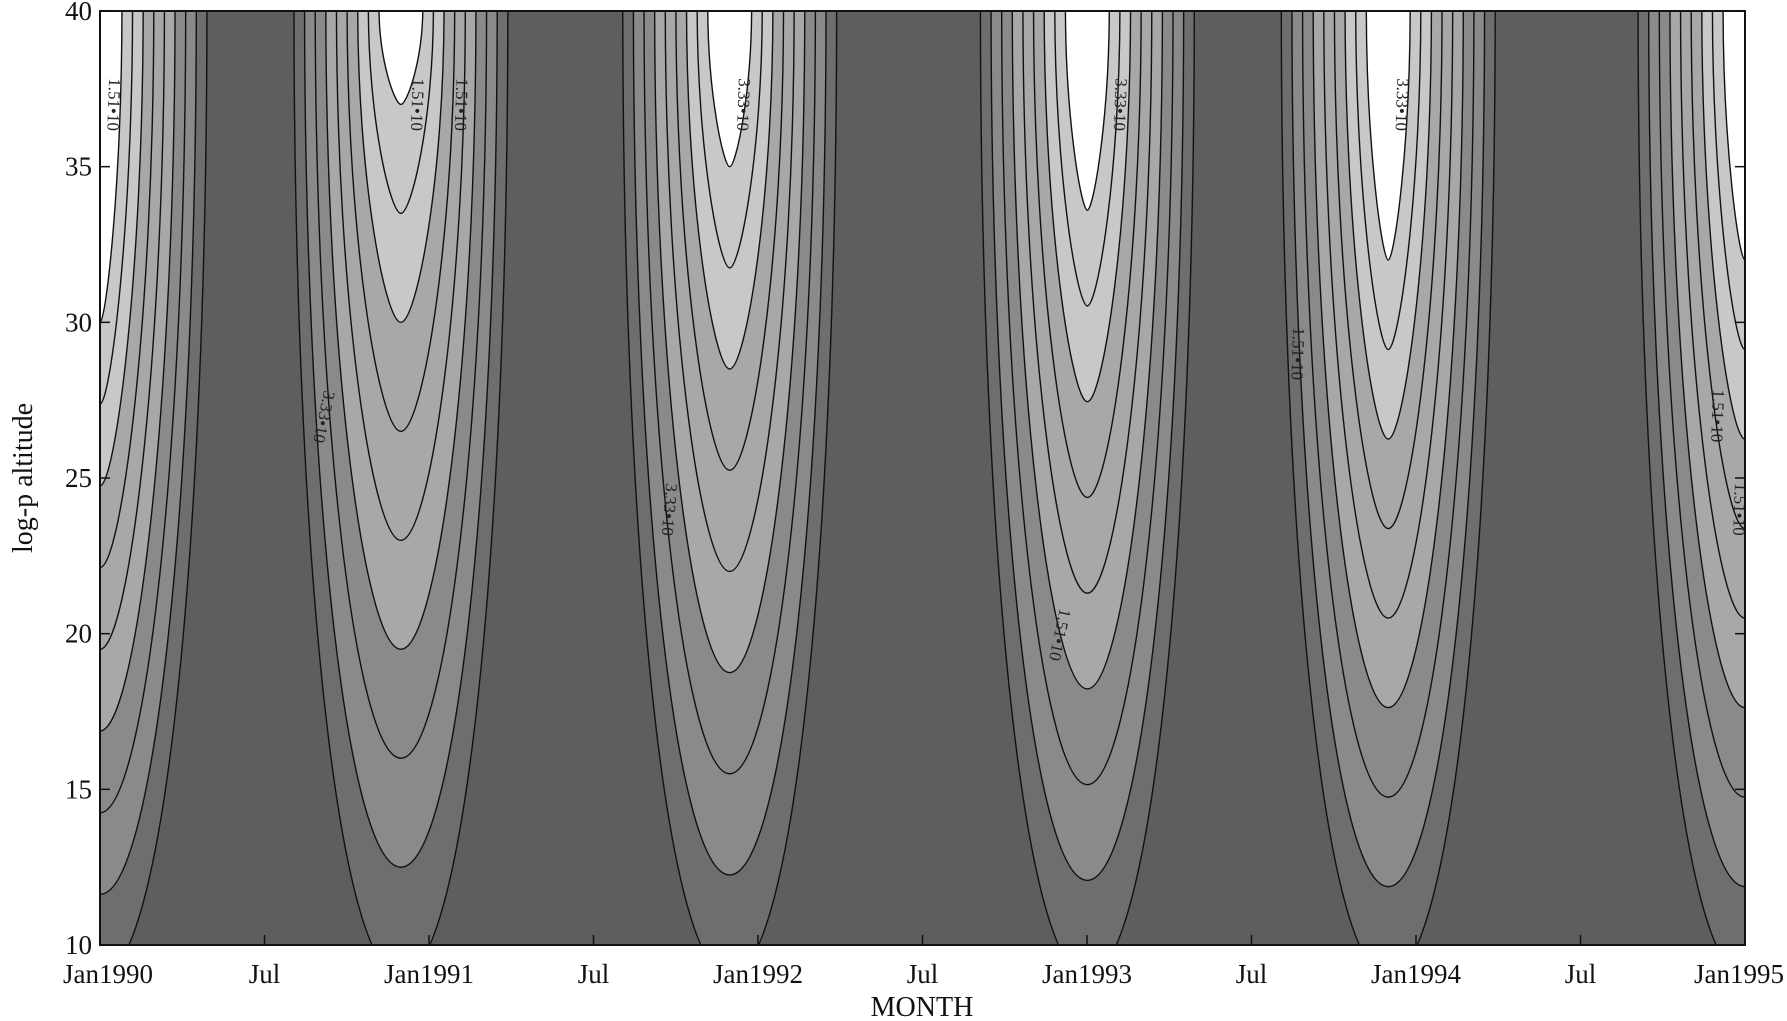  Describe the element at coordinates (78, 634) in the screenshot. I see `y-tick-label: 20` at that location.